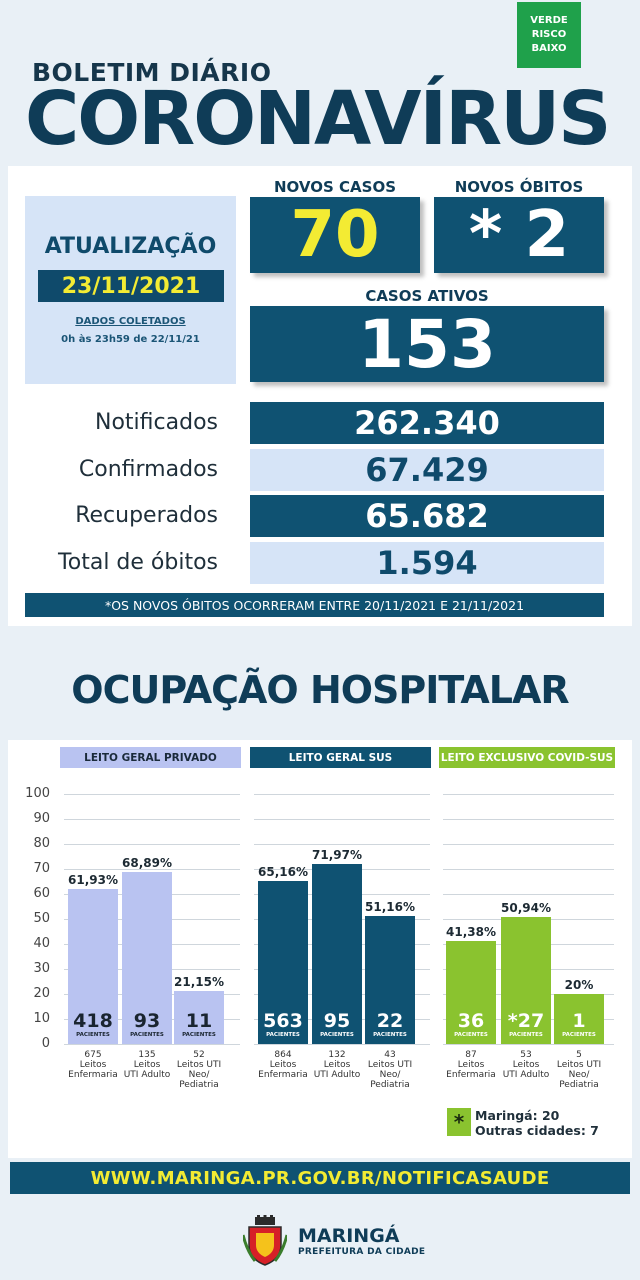 The width and height of the screenshot is (640, 1280). I want to click on bar-percent-label: 61,93%, so click(93, 880).